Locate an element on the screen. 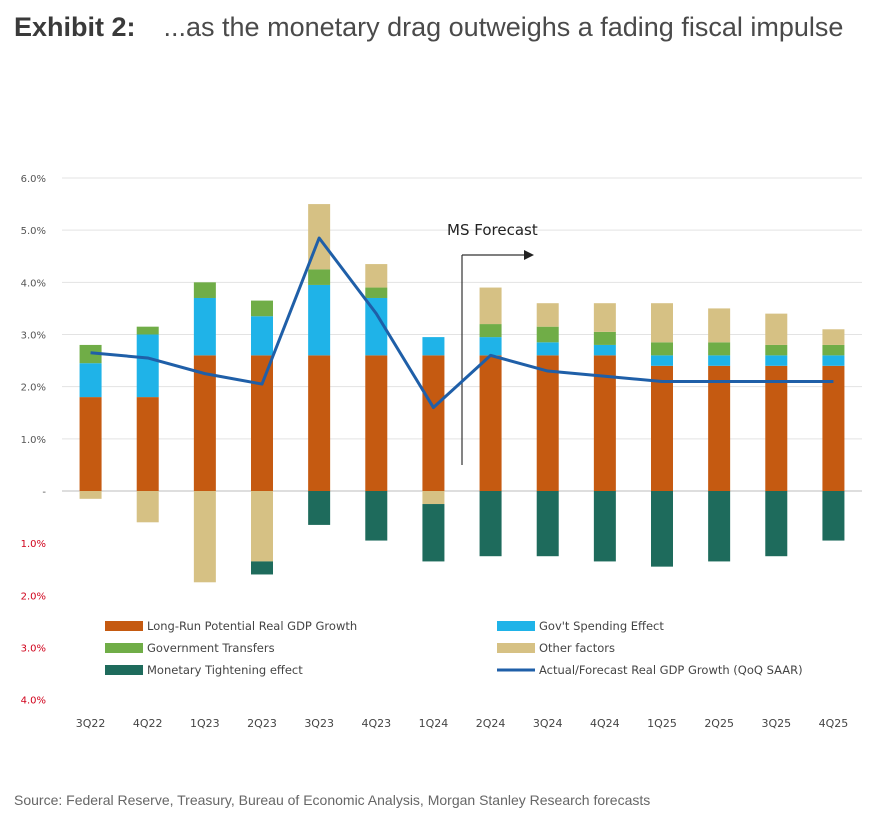  y-tick-label: 5.0% is located at coordinates (33, 231).